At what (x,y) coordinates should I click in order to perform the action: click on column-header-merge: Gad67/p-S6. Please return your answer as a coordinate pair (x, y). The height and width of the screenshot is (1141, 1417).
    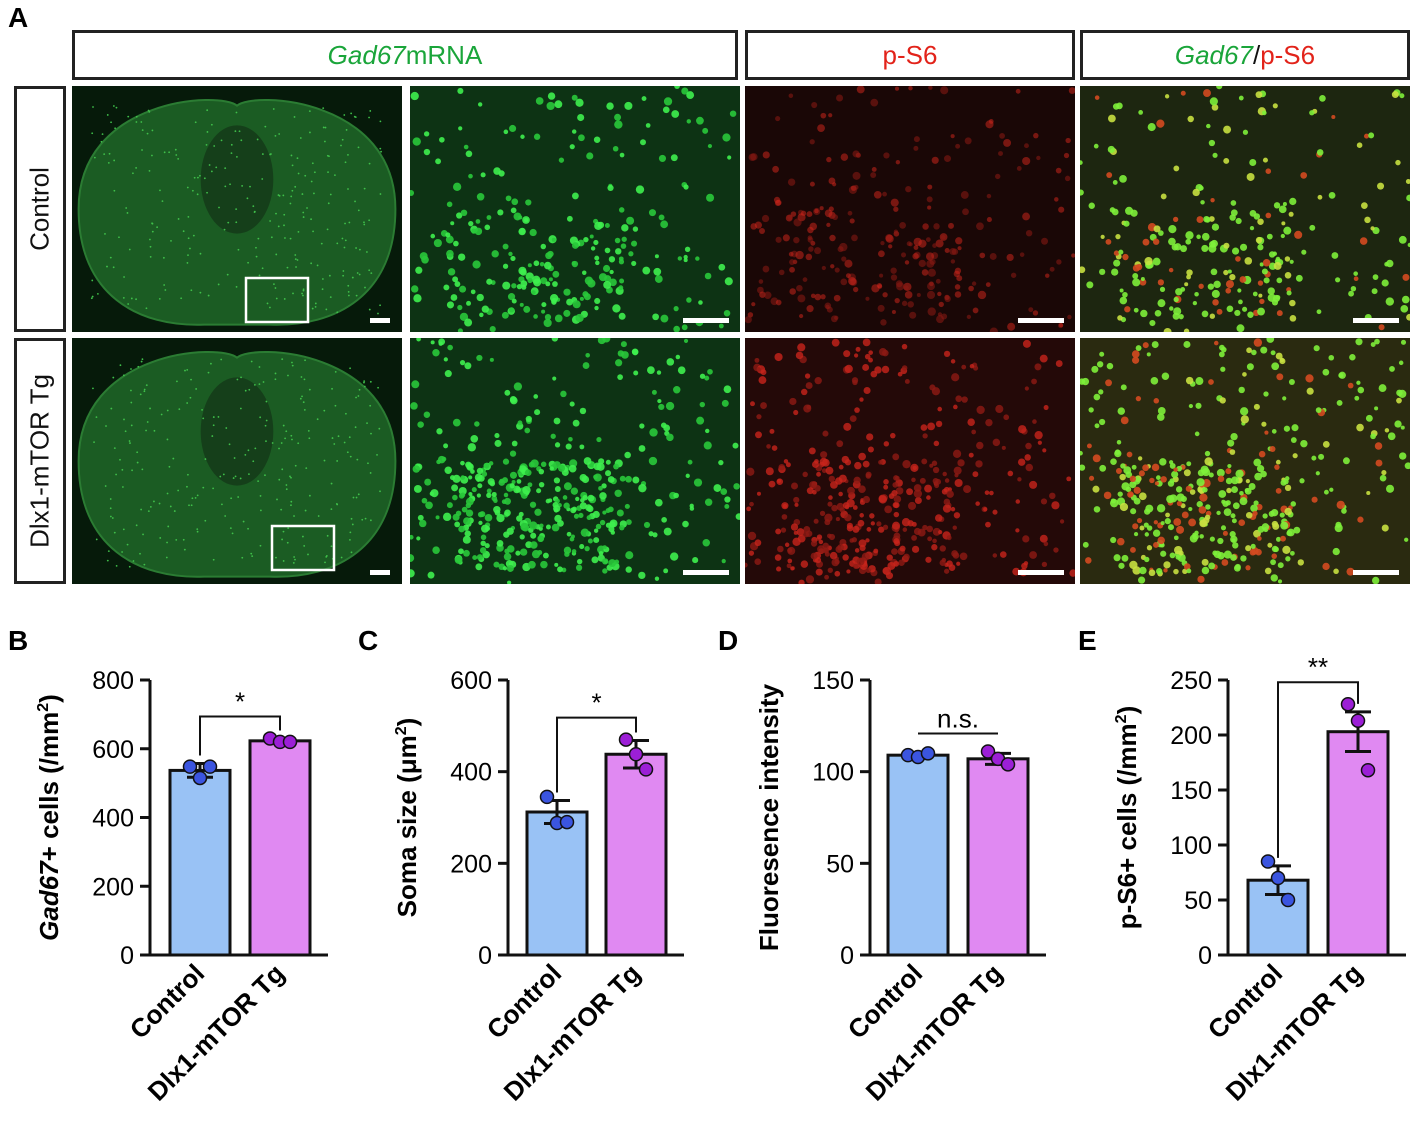
    Looking at the image, I should click on (1245, 55).